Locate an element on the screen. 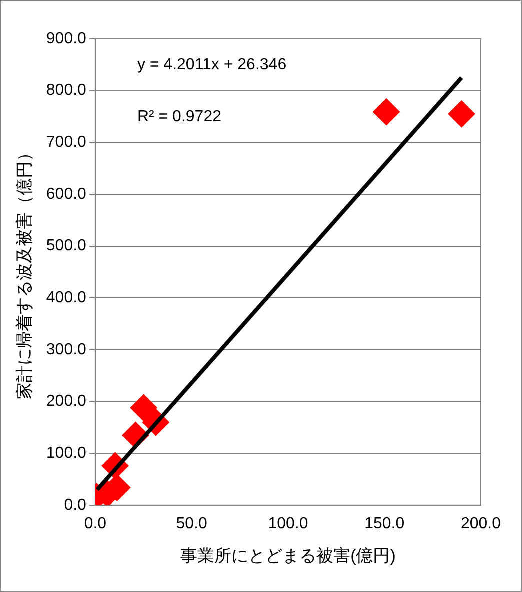 This screenshot has height=592, width=522. y-tick-label: 600.0 is located at coordinates (66, 194).